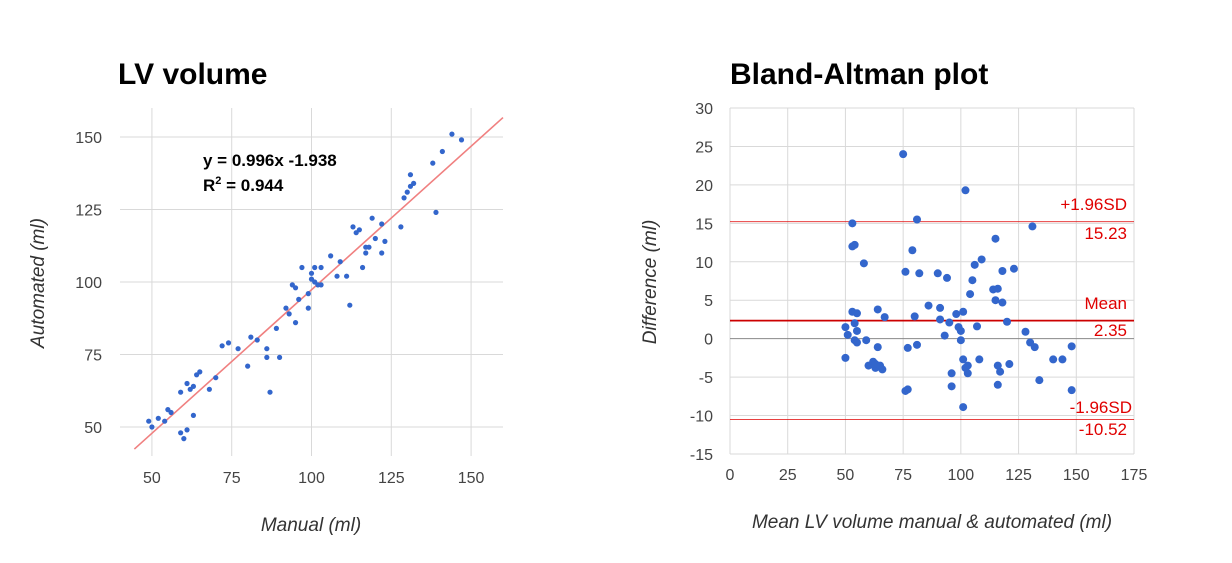 The image size is (1232, 563). I want to click on bland-altman-ytick-4: 10, so click(704, 263).